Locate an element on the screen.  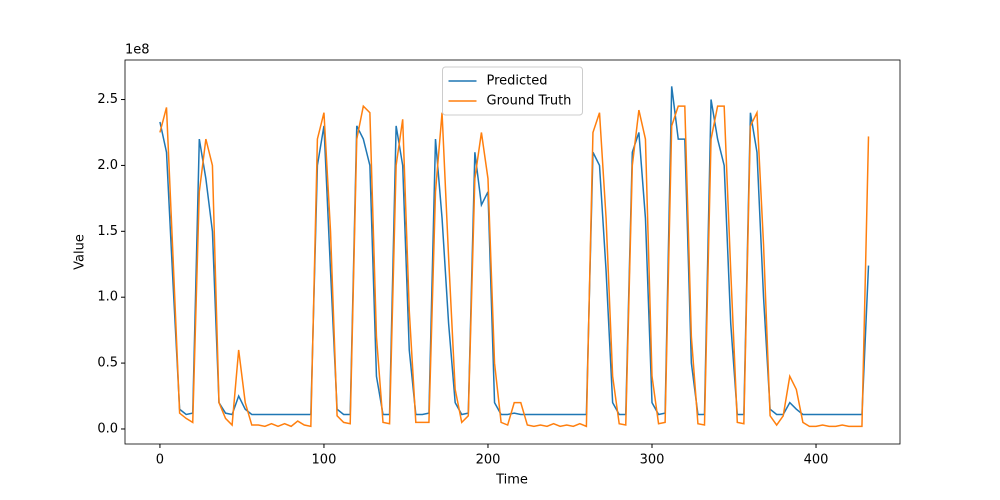
y-offset-text: 1e8 is located at coordinates (137, 50).